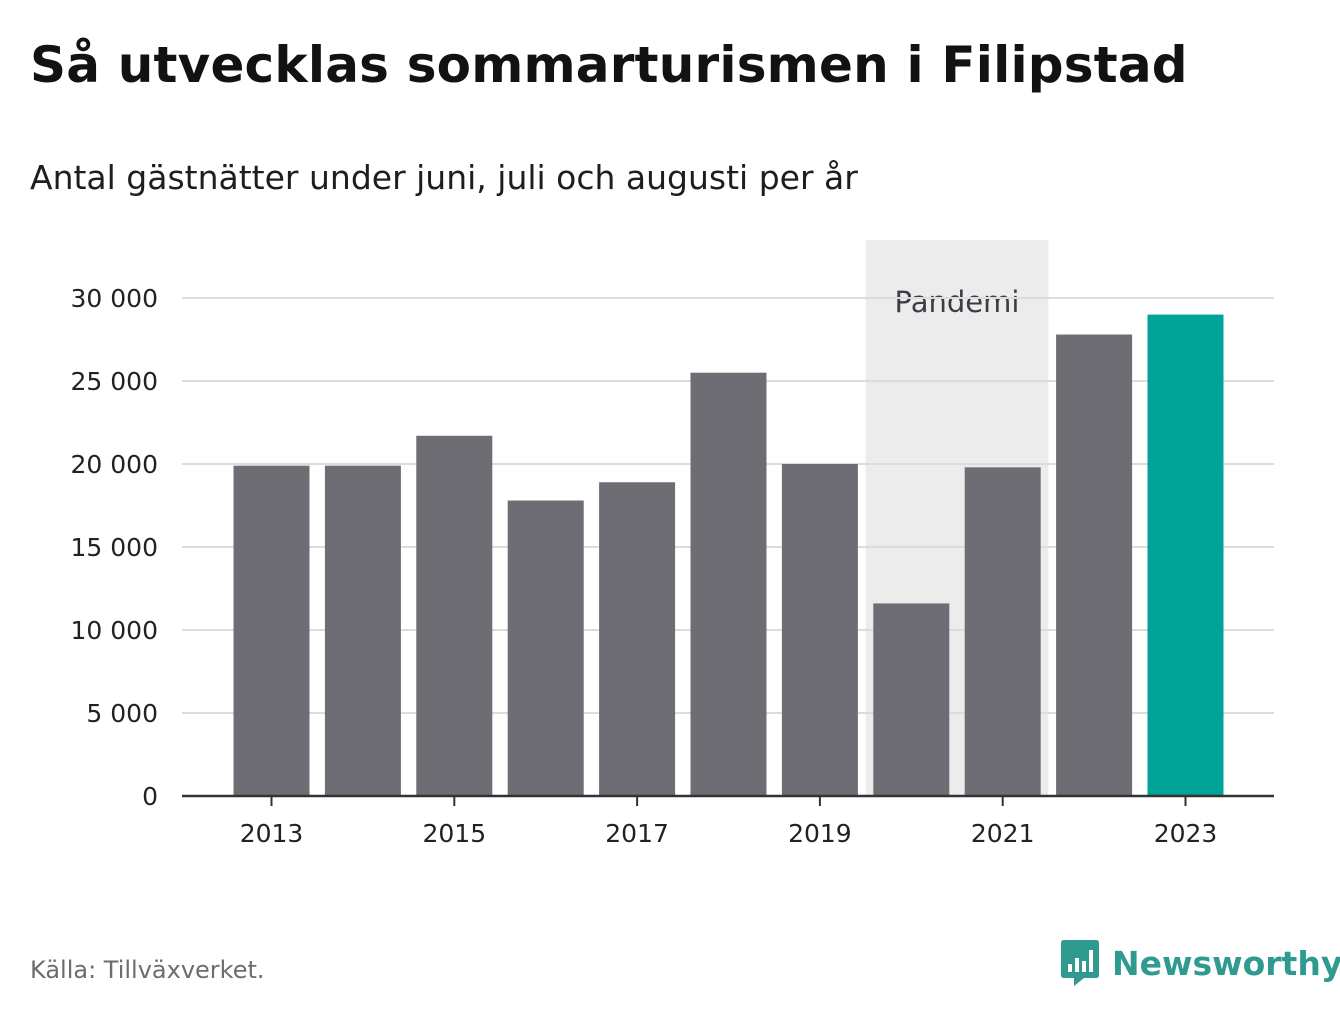 This screenshot has height=1020, width=1340. What do you see at coordinates (820, 833) in the screenshot?
I see `x-tick-label: 2019` at bounding box center [820, 833].